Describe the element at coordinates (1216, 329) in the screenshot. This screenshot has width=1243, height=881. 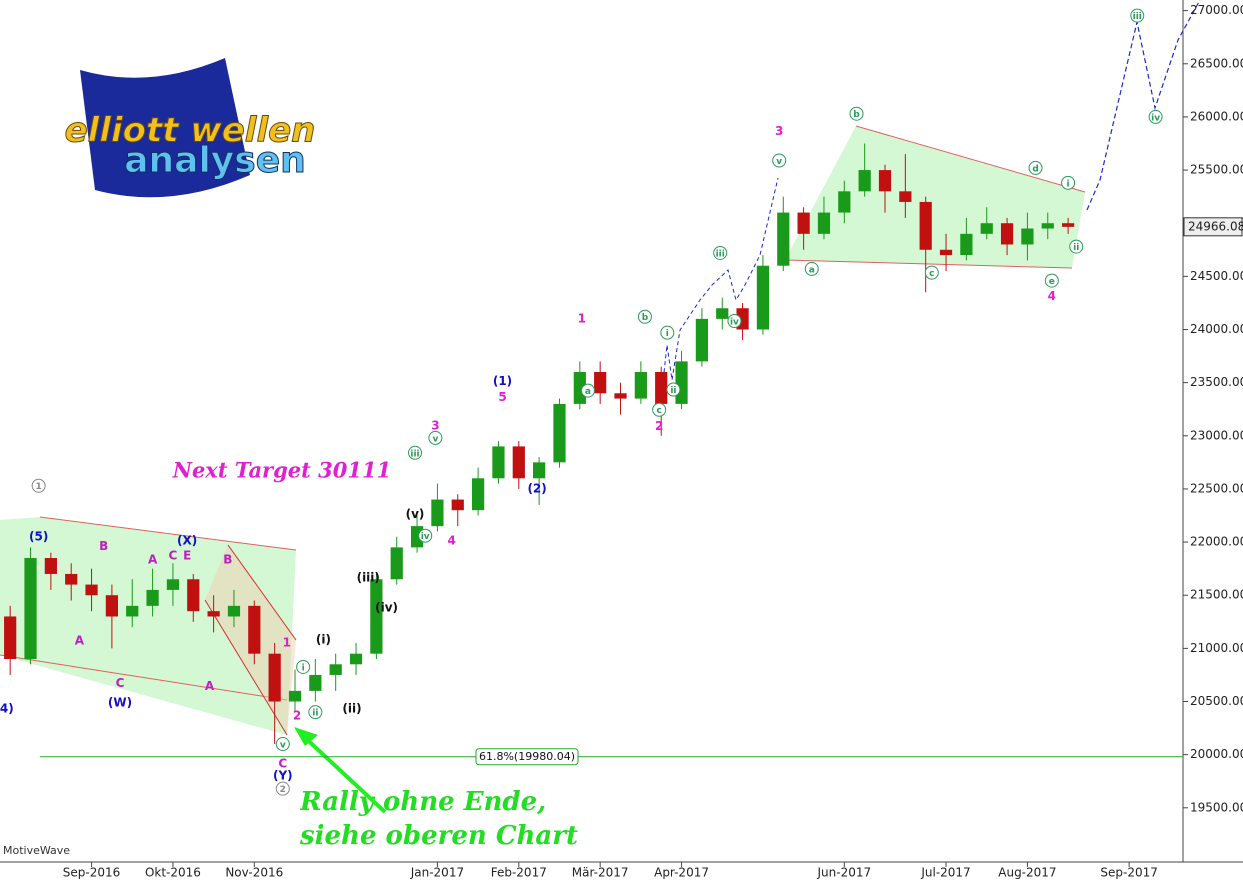
I see `y-tick-label: 24000.00` at that location.